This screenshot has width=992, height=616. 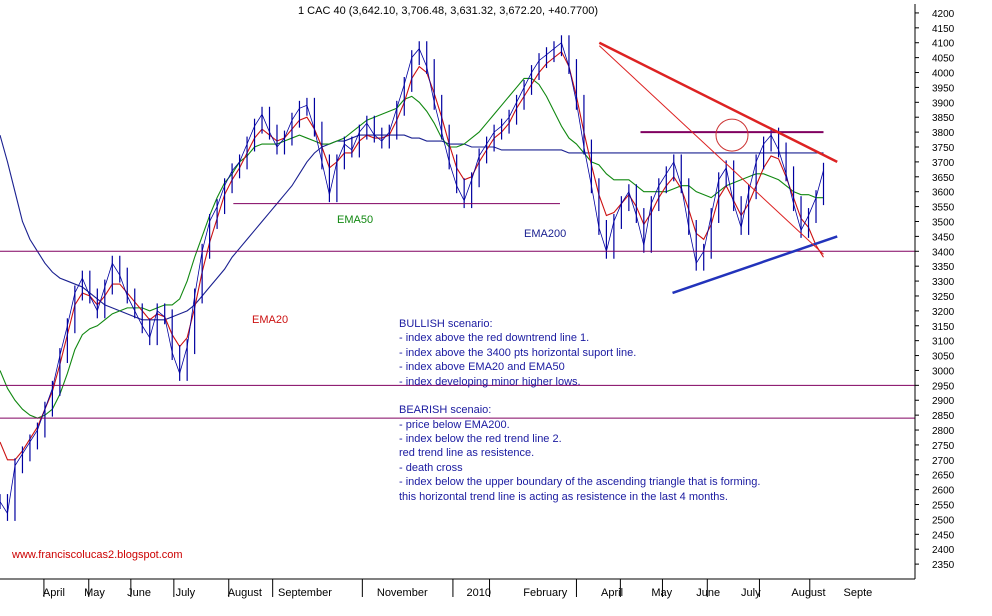 I want to click on bullish-line-1: - index above the red downtrend line 1., so click(x=494, y=338).